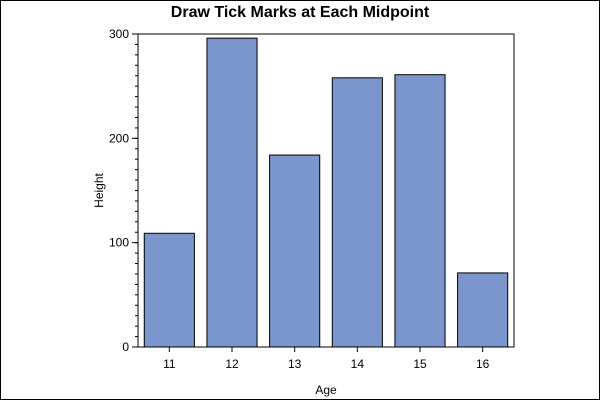 Image resolution: width=600 pixels, height=400 pixels. What do you see at coordinates (326, 390) in the screenshot?
I see `x-axis-title: Age` at bounding box center [326, 390].